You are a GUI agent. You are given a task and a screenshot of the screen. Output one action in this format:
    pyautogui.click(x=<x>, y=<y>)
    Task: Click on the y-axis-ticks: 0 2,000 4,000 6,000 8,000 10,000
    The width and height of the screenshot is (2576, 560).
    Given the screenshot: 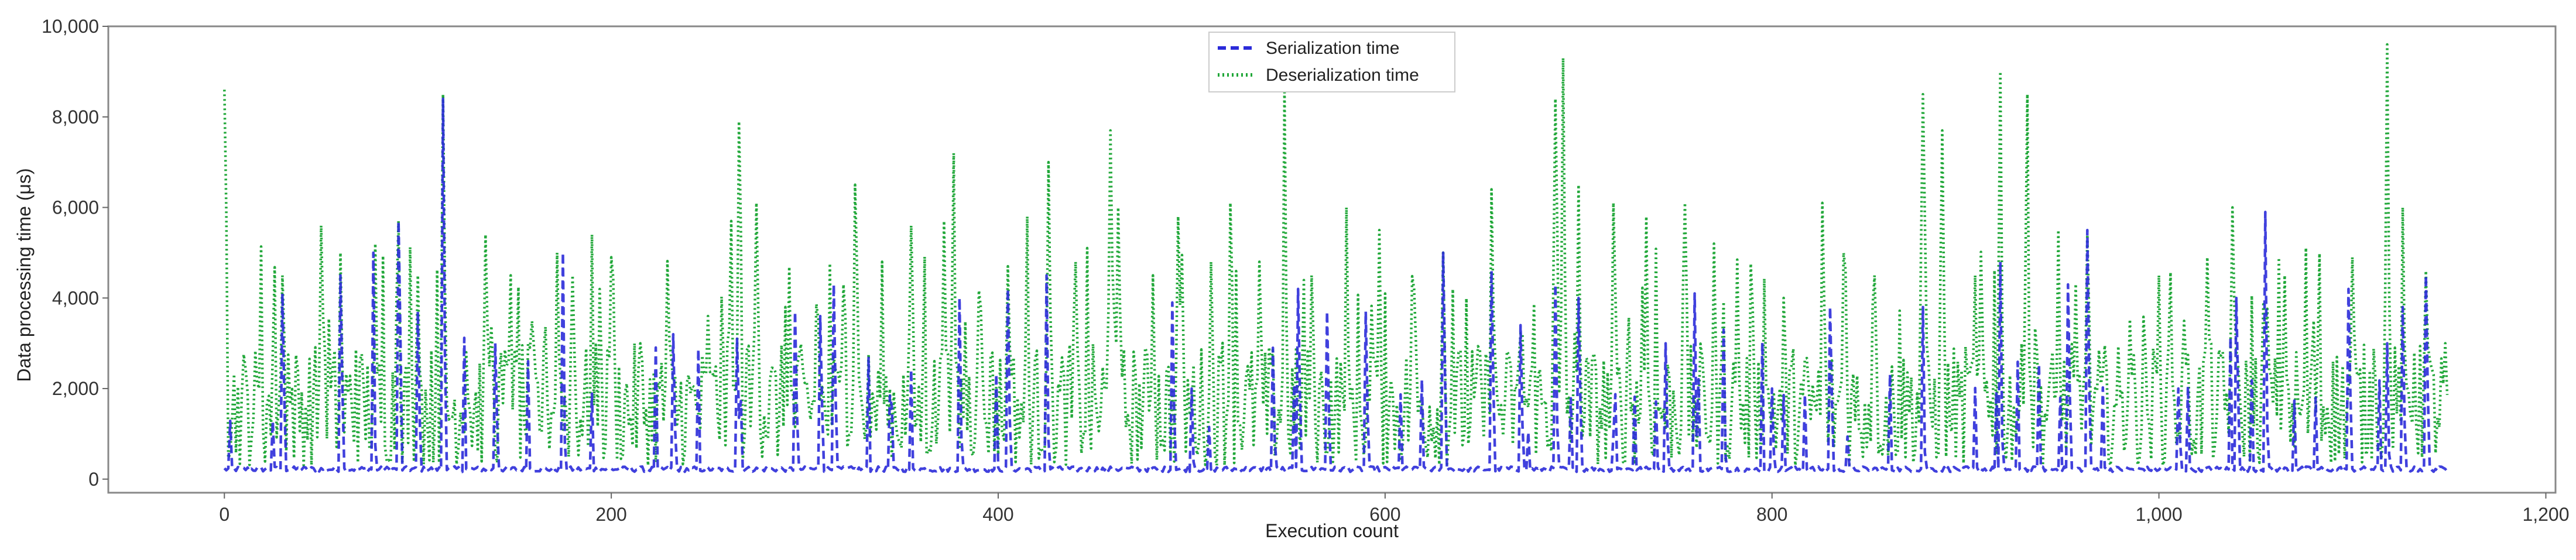 What is the action you would take?
    pyautogui.click(x=75, y=253)
    